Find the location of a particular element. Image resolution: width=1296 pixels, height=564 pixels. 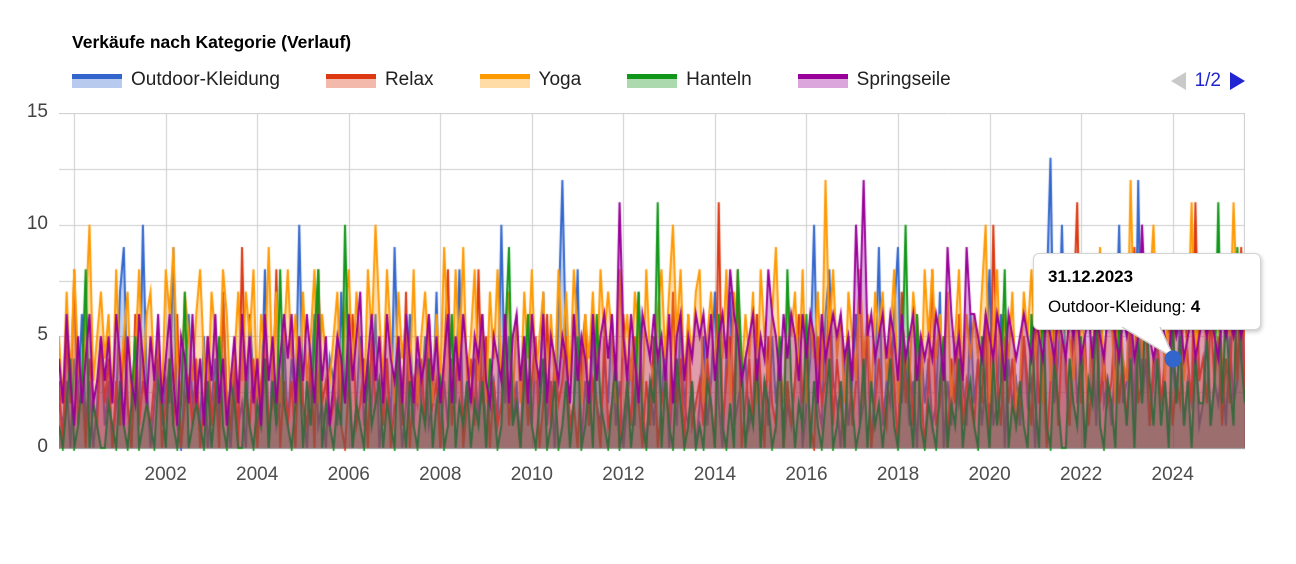

chart-legend: Outdoor-Kleidung Relax Yoga Hanteln is located at coordinates (511, 80).